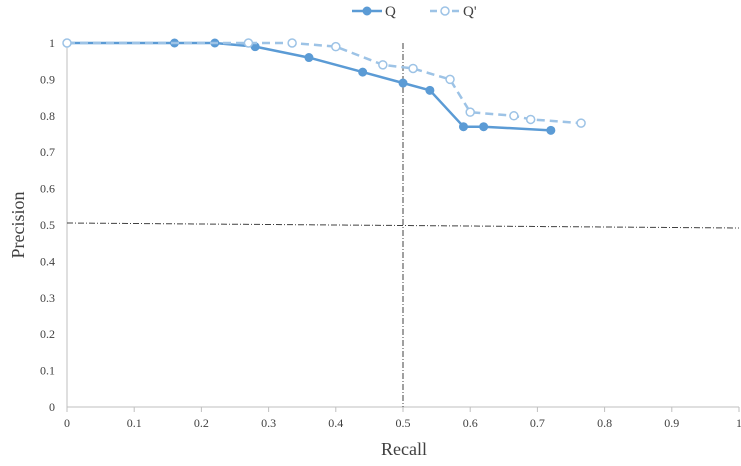 The height and width of the screenshot is (466, 741). I want to click on legend-item-2: Q', so click(453, 12).